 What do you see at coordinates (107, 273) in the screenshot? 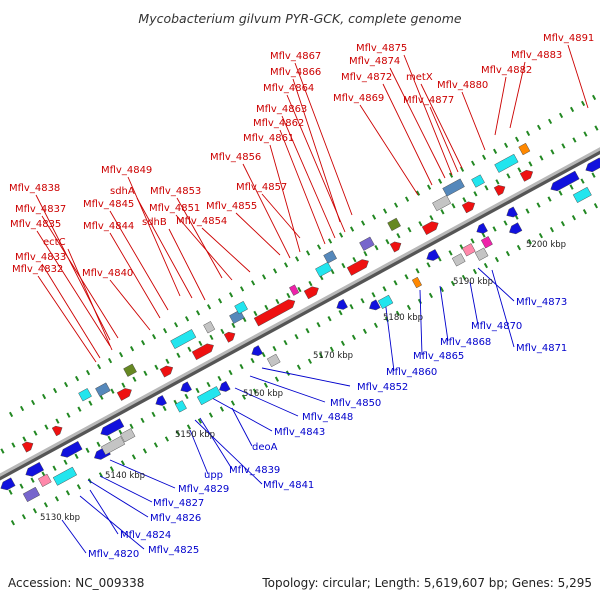
I see `gene-label: Mflv_4840` at bounding box center [107, 273].